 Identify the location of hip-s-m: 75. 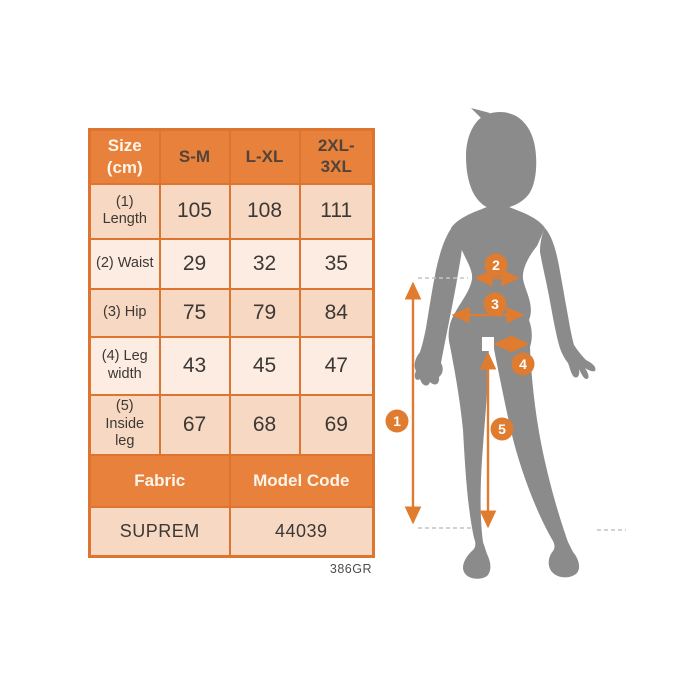
(194, 312).